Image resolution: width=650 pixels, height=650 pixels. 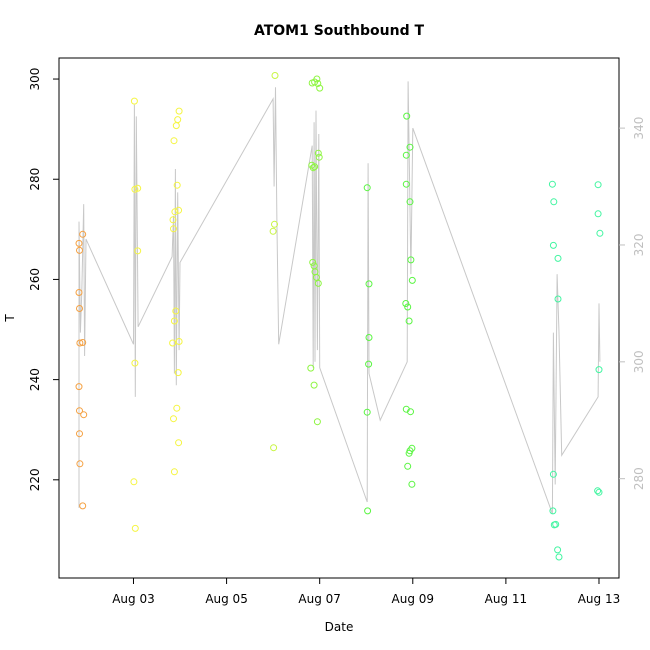 I want to click on x-tick-label: Aug 05, so click(x=226, y=599).